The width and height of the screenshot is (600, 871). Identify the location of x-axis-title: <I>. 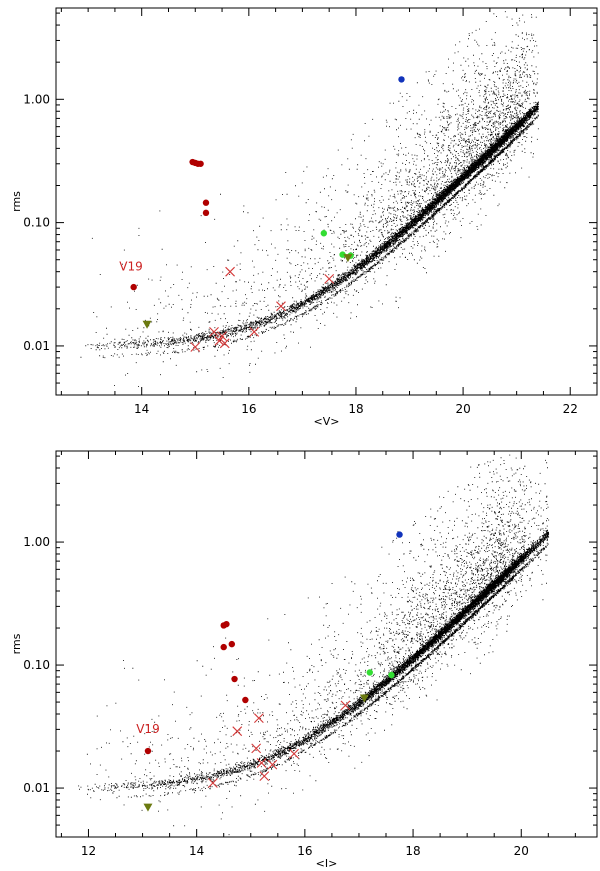
(327, 863).